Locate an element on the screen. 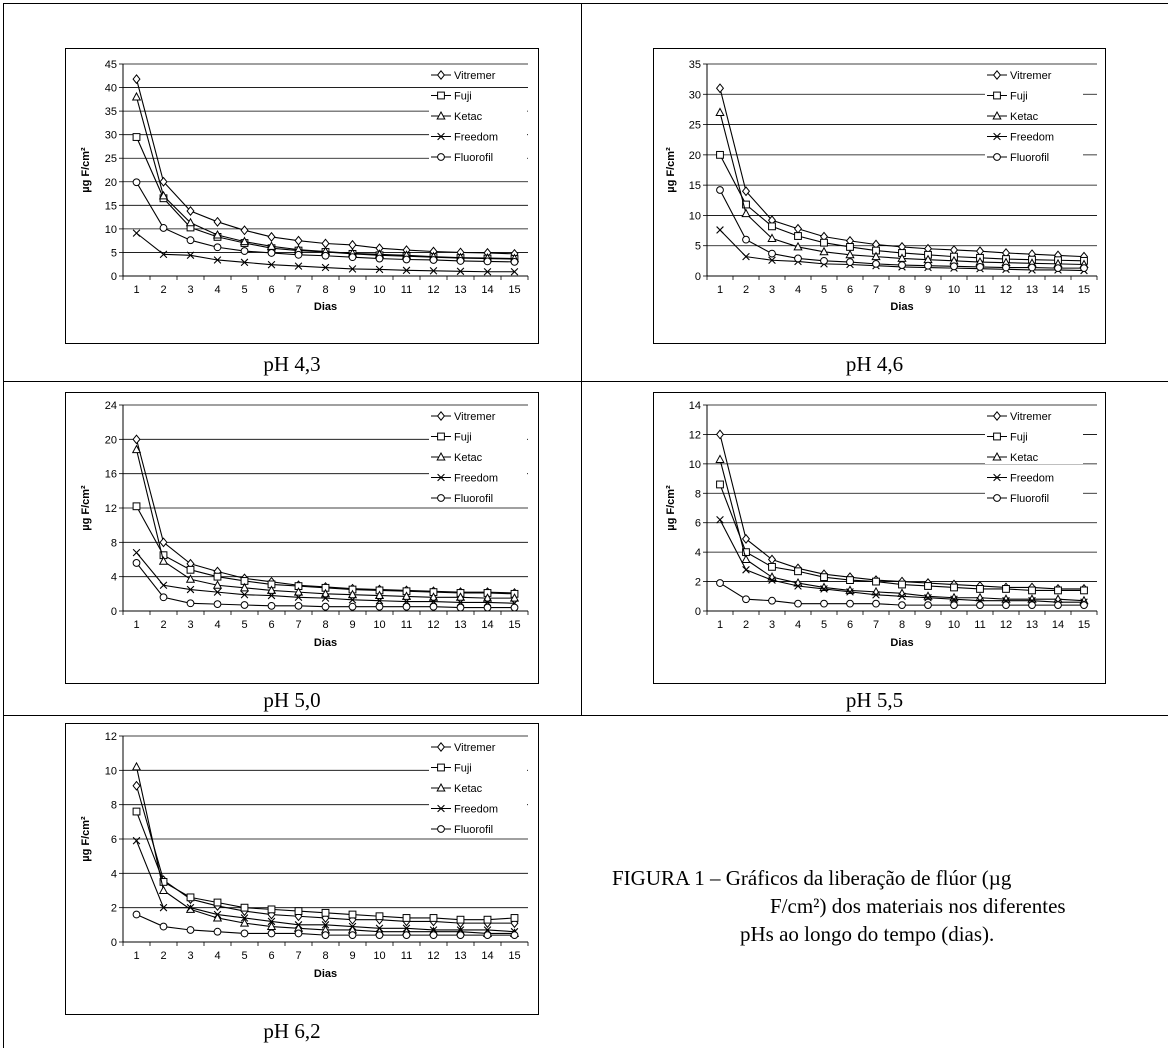  figure-caption-line: pHs ao longo do tempo (dias). is located at coordinates (867, 934).